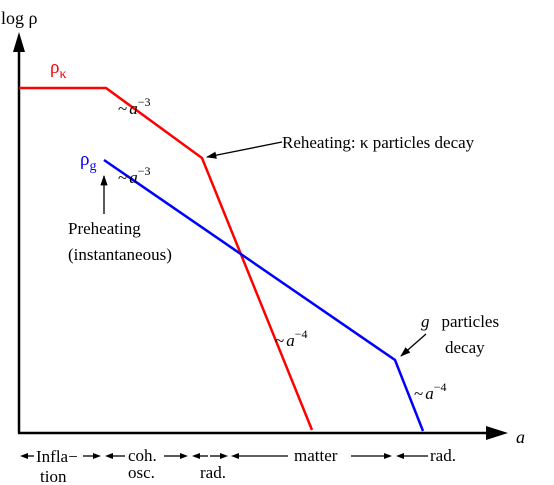 The width and height of the screenshot is (554, 485). What do you see at coordinates (213, 472) in the screenshot?
I see `era-rad1-label: rad.` at bounding box center [213, 472].